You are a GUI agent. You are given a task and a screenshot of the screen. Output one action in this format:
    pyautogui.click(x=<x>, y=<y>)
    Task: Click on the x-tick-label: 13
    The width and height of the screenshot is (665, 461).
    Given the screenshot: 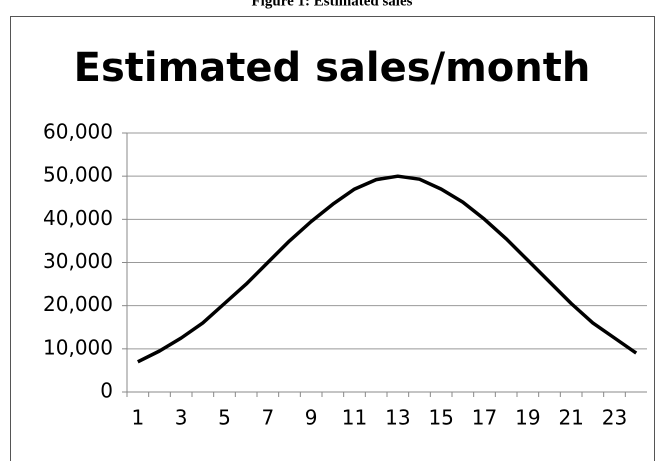 What is the action you would take?
    pyautogui.click(x=397, y=418)
    